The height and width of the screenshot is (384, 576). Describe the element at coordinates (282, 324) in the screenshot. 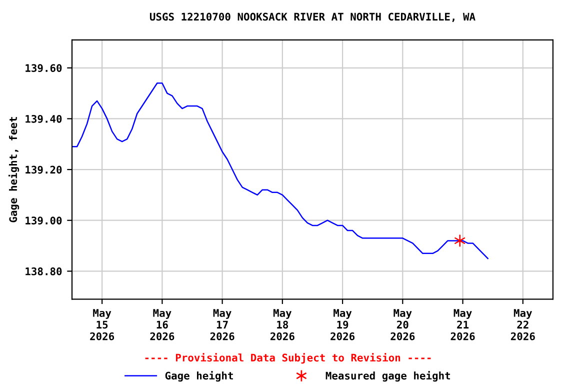

I see `x-tick-label: May 18 2026` at that location.